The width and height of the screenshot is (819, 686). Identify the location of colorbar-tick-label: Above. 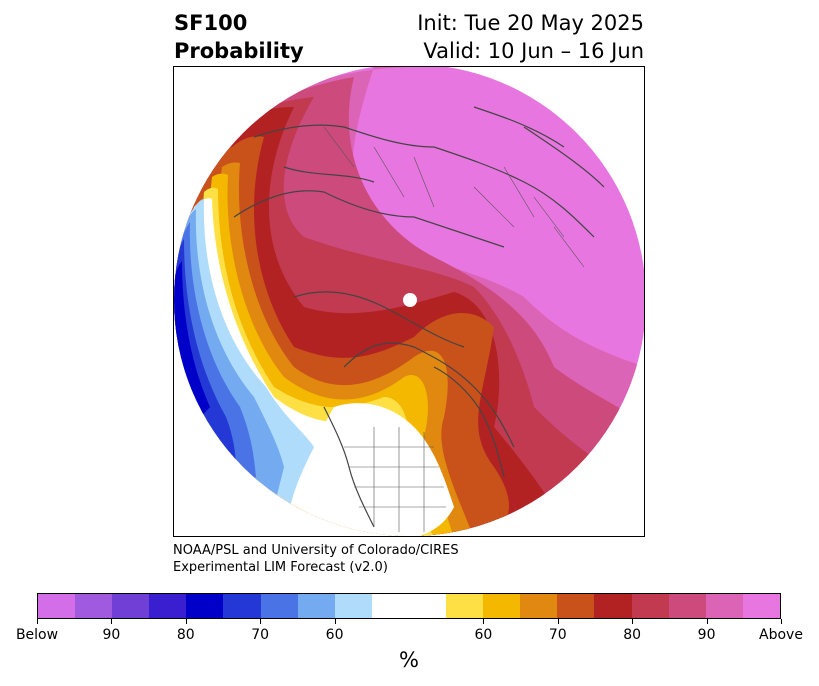
(781, 635).